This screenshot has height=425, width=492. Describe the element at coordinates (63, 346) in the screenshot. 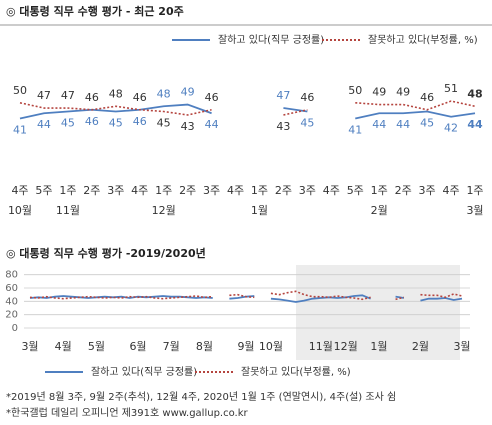

I see `x-tick-label: 4월` at that location.